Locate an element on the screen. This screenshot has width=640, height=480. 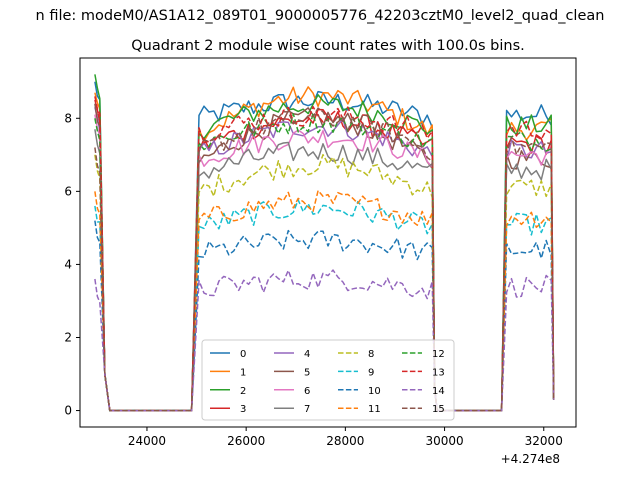
legend-label-6: 6 is located at coordinates (307, 391).